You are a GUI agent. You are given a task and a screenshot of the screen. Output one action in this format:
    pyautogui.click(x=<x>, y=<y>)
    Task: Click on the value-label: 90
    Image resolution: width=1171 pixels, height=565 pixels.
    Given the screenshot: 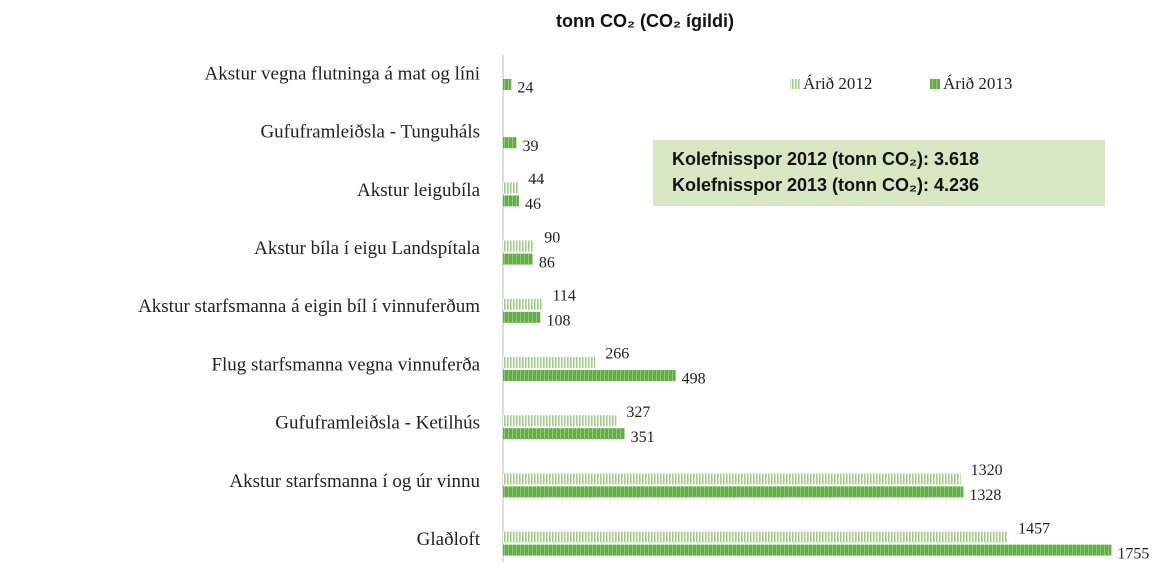 What is the action you would take?
    pyautogui.click(x=552, y=237)
    